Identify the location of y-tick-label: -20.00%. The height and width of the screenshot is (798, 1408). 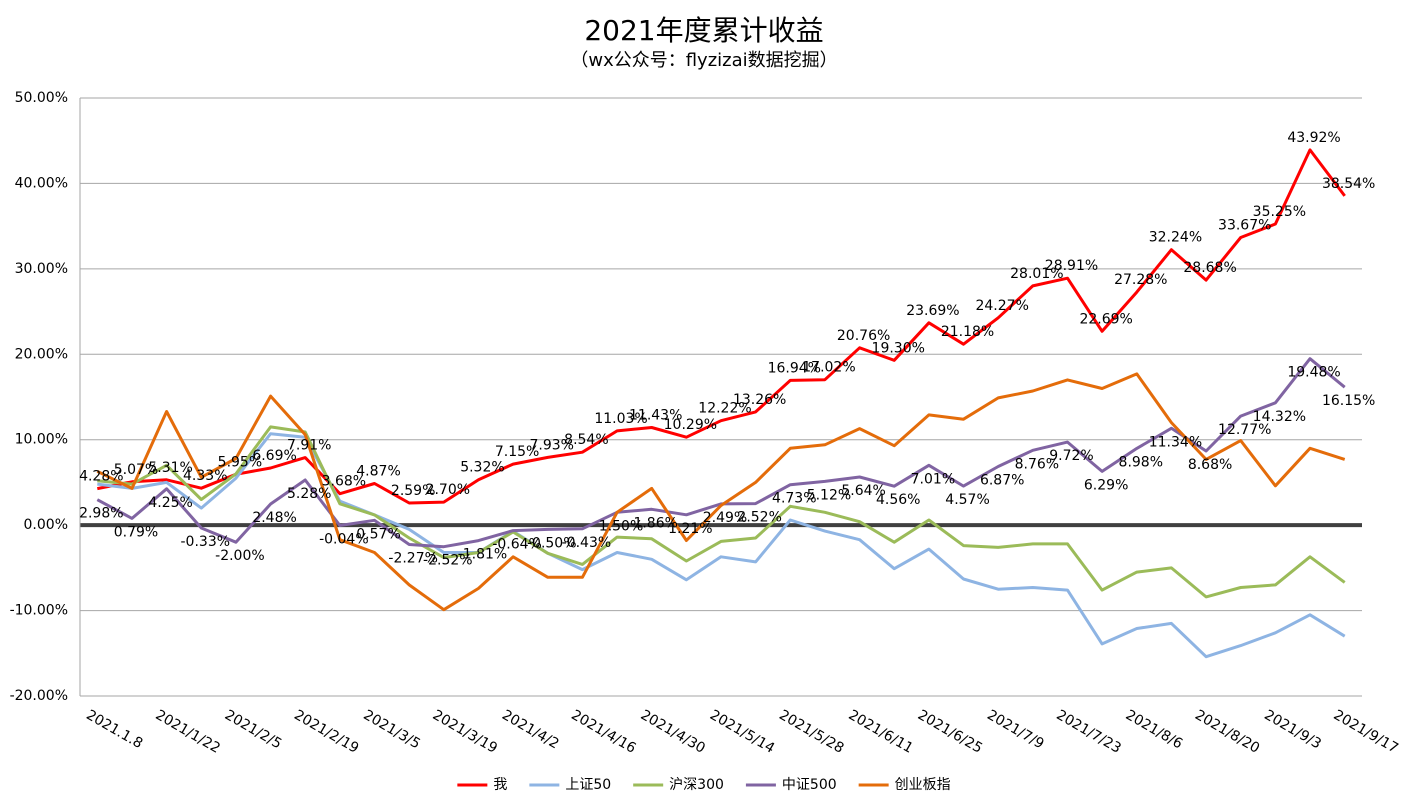
(39, 696).